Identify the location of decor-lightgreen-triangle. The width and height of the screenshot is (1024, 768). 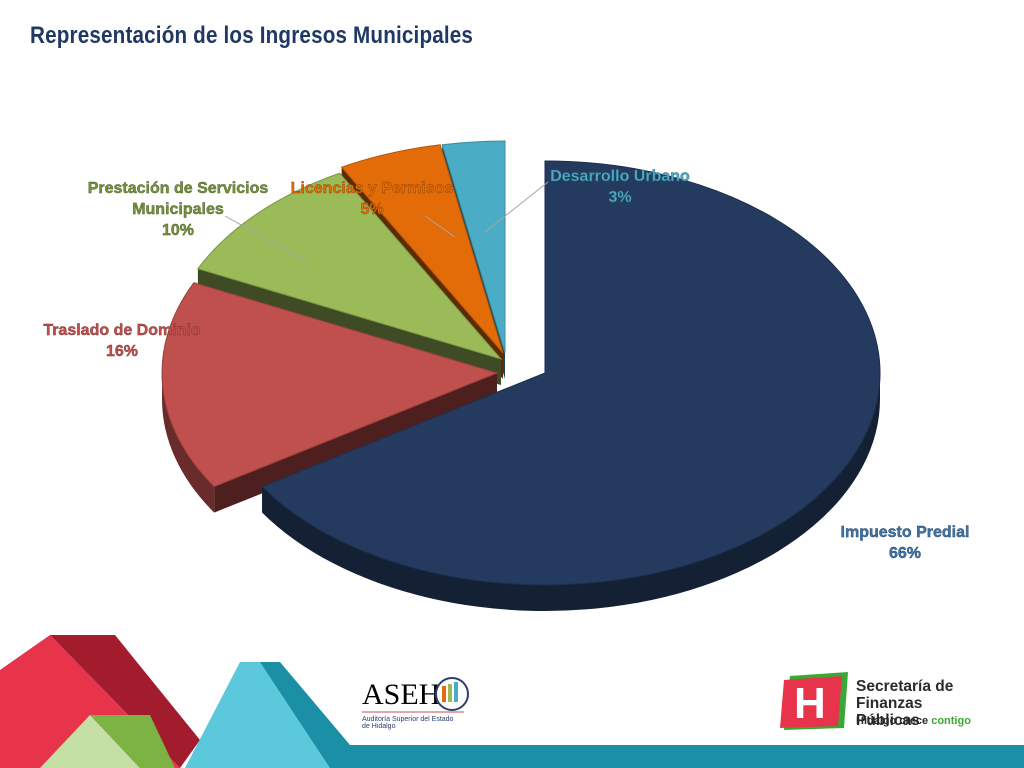
(90, 741).